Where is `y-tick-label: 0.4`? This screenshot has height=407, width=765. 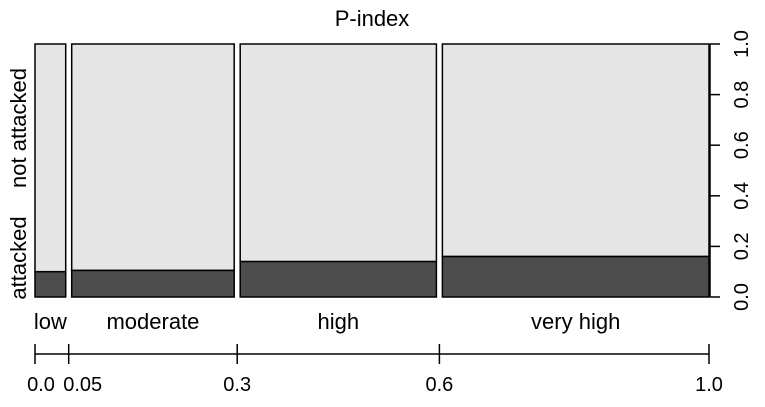 y-tick-label: 0.4 is located at coordinates (742, 196).